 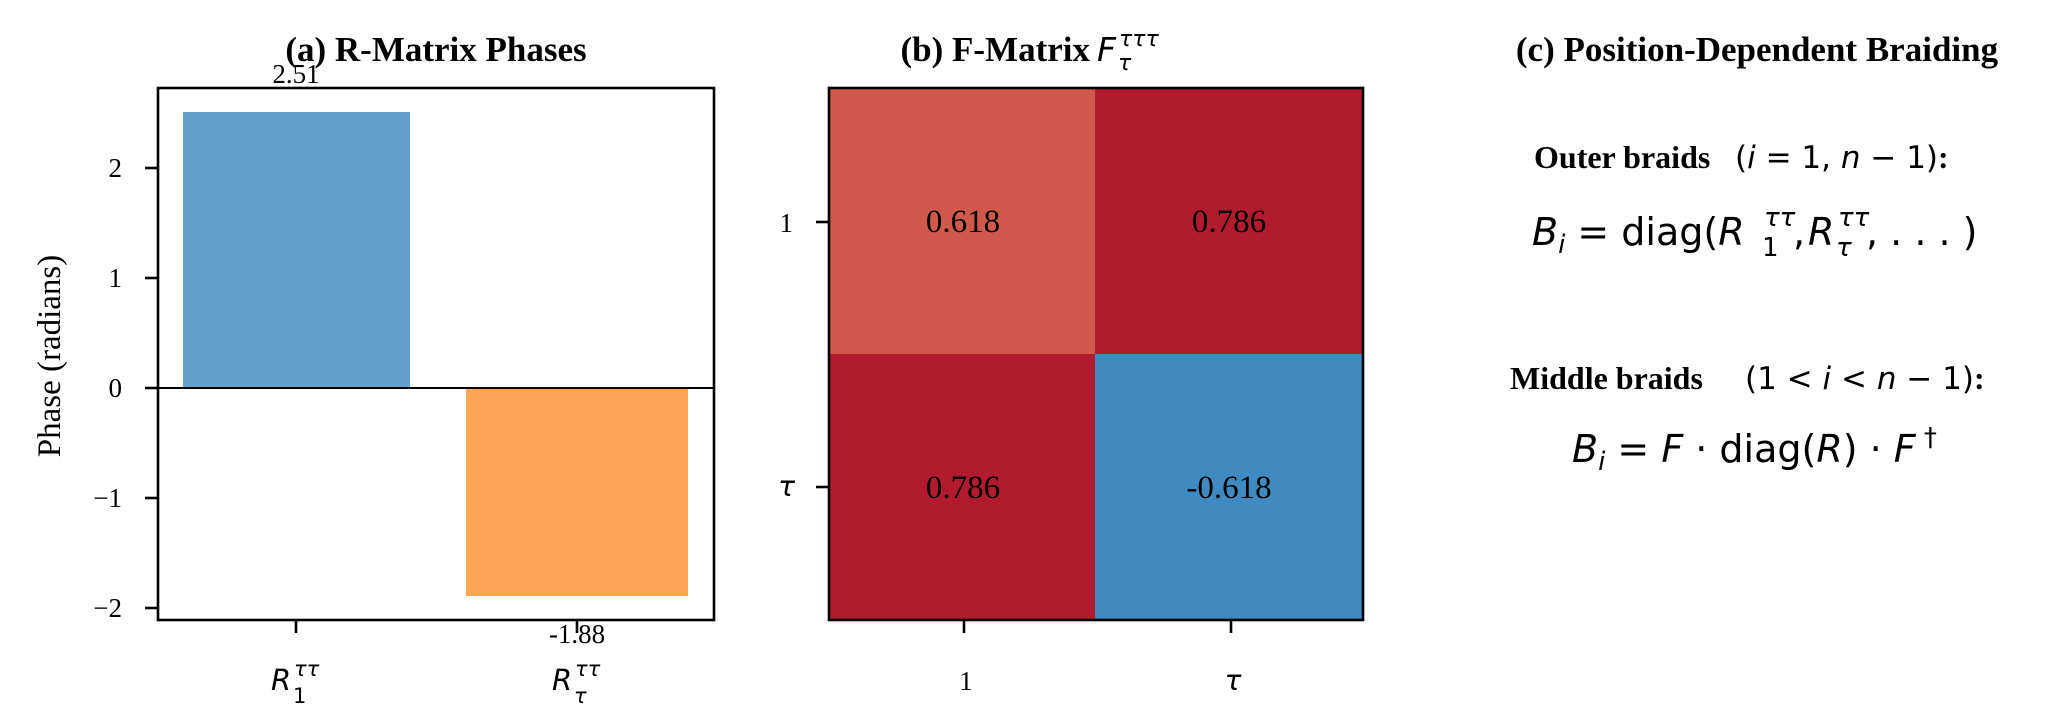 I want to click on bar-value-label-r1: 2.51, so click(x=295, y=74).